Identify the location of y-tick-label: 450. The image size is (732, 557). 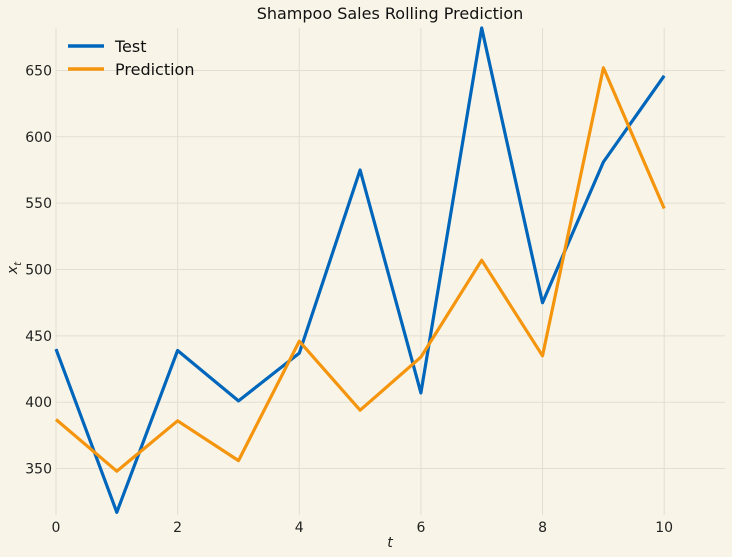
(38, 337).